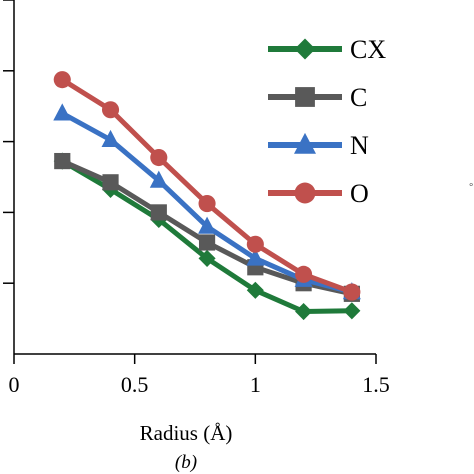  I want to click on panel-label: (b), so click(186, 462).